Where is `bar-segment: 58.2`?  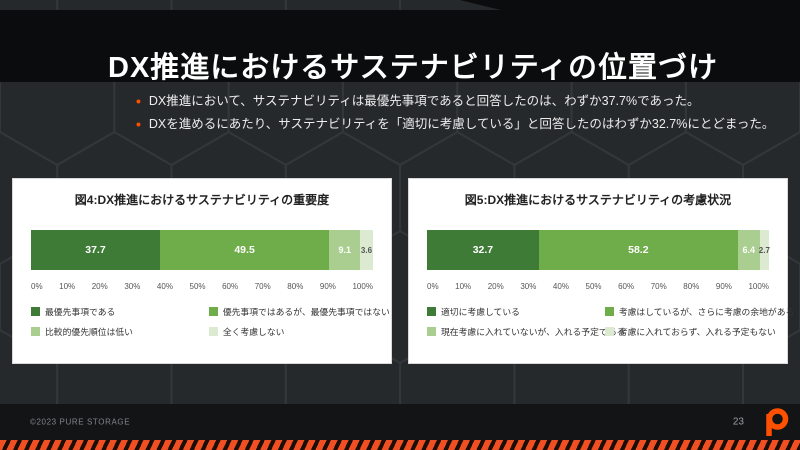
bar-segment: 58.2 is located at coordinates (638, 250).